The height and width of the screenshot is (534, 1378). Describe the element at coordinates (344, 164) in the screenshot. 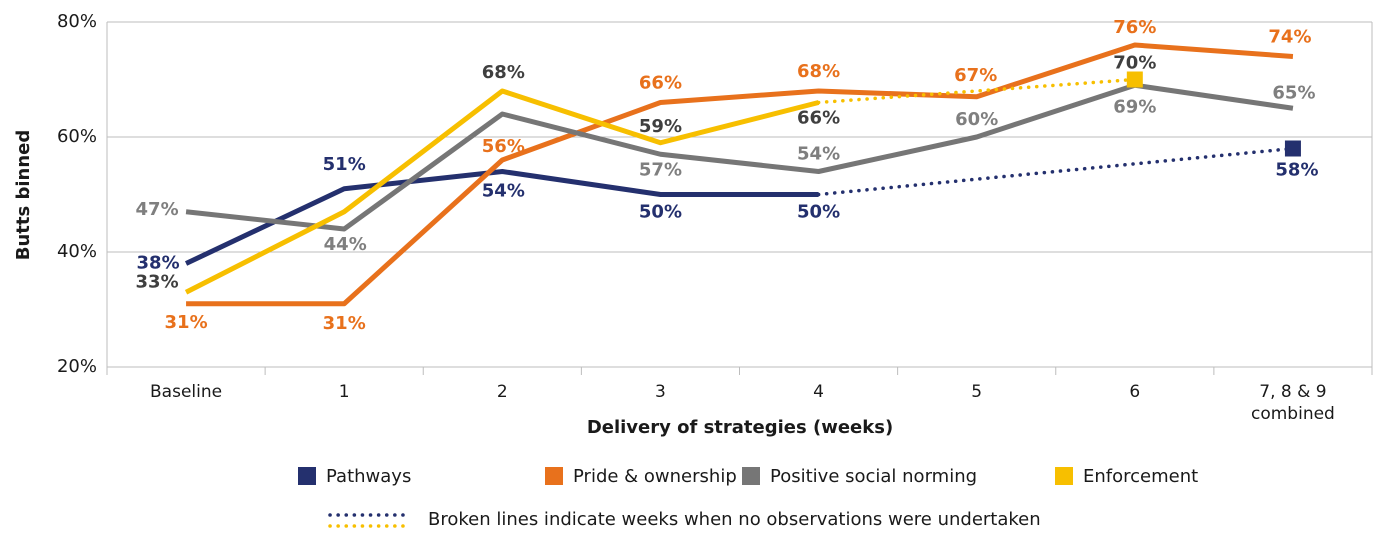

I see `value-label: 51%` at that location.